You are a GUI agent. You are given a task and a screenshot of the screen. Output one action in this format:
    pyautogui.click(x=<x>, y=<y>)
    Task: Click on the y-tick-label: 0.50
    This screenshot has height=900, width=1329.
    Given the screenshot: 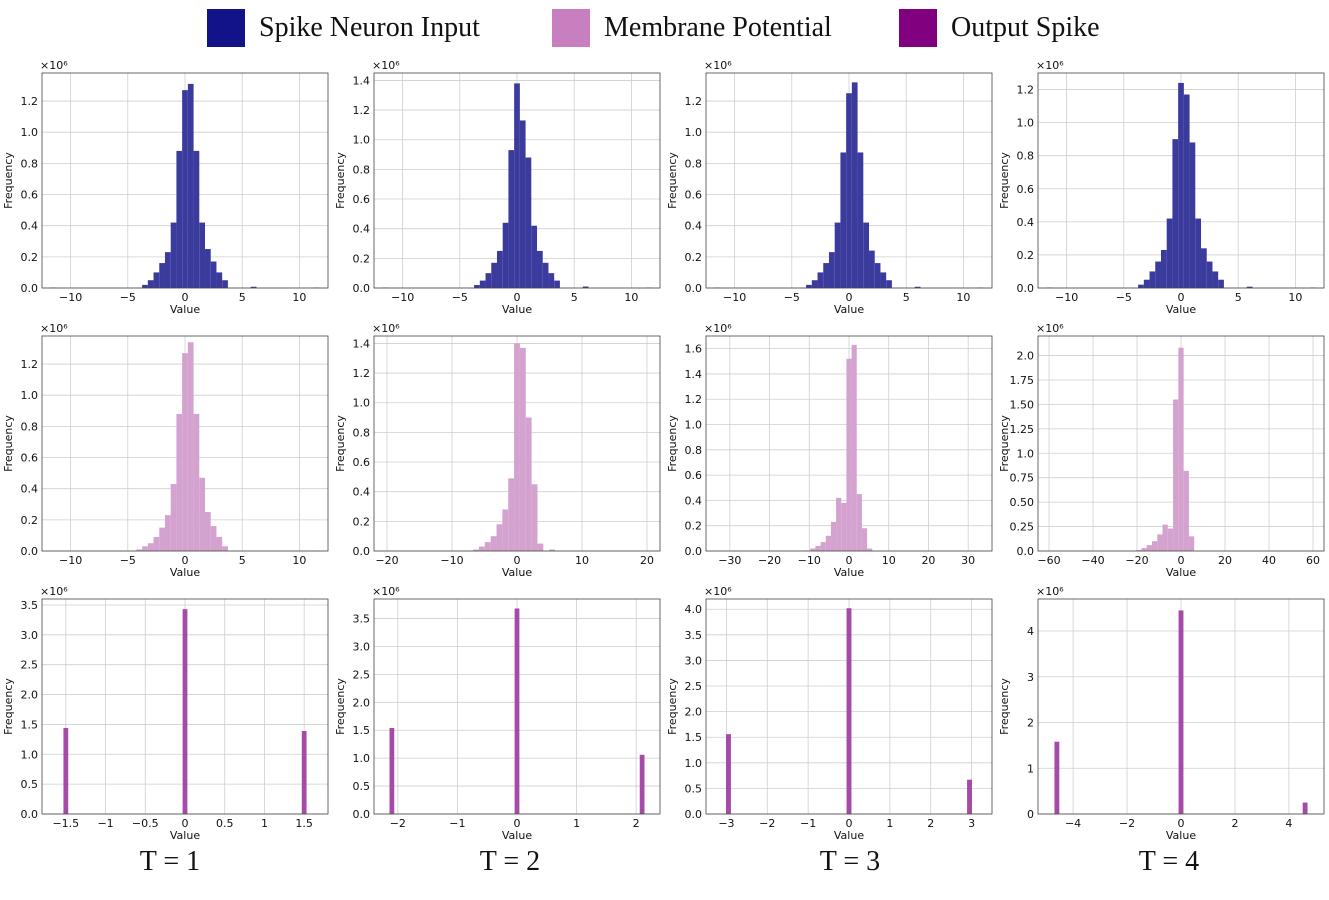 What is the action you would take?
    pyautogui.click(x=1022, y=502)
    